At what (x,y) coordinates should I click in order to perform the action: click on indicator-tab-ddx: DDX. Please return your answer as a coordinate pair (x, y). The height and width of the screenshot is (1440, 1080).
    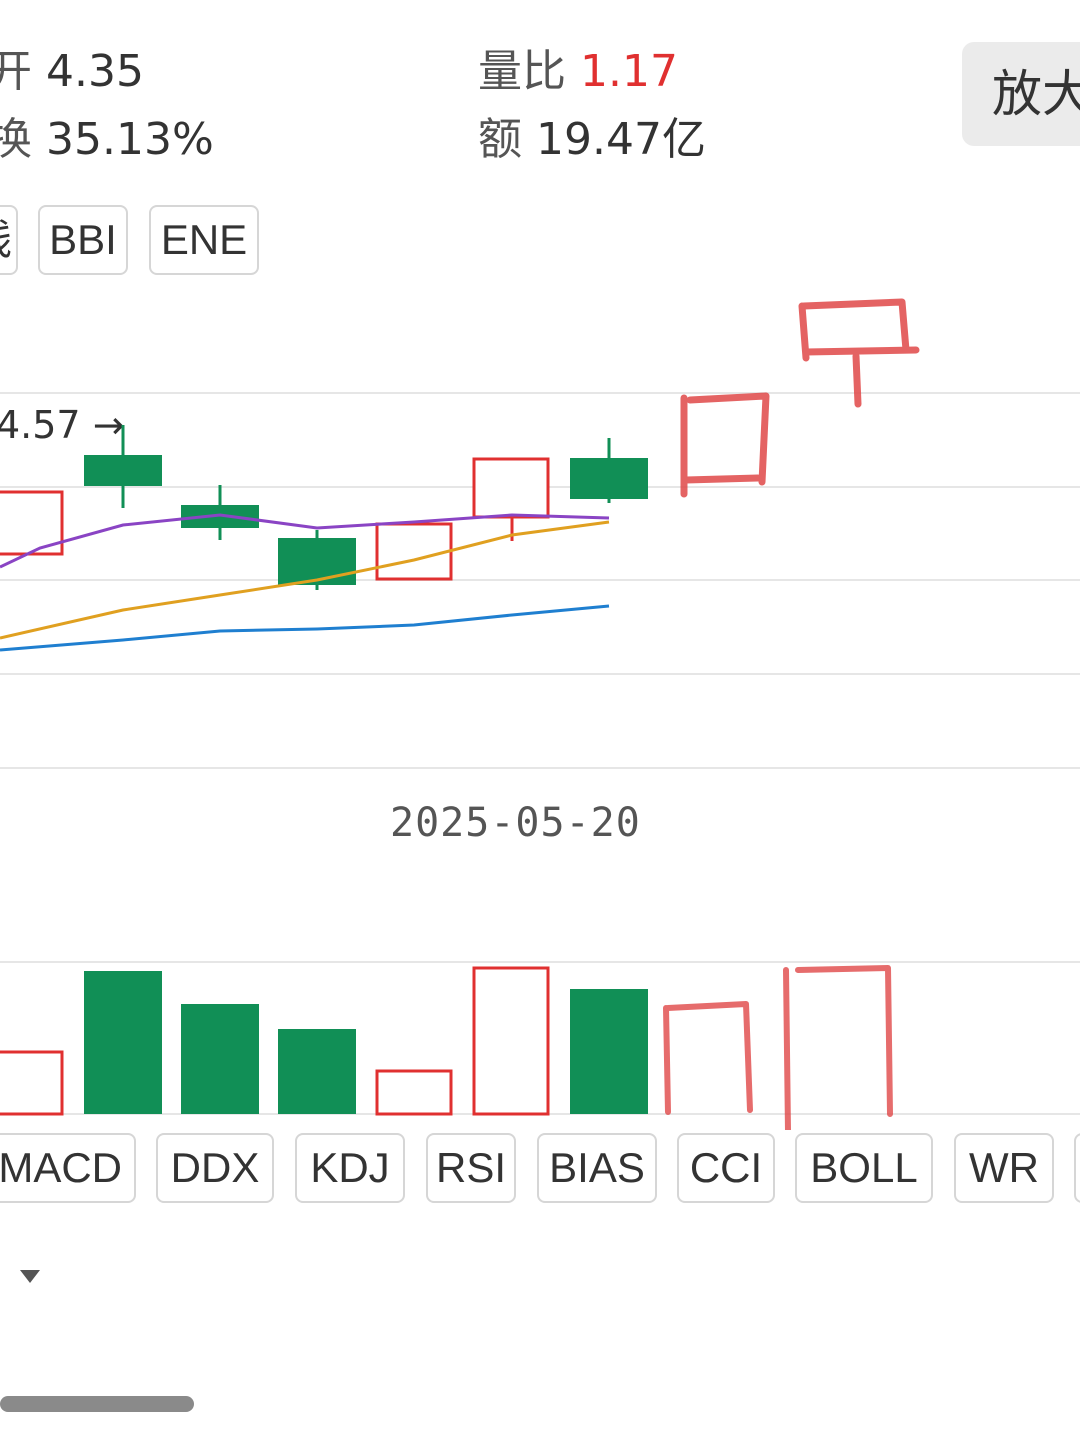
    Looking at the image, I should click on (215, 1168).